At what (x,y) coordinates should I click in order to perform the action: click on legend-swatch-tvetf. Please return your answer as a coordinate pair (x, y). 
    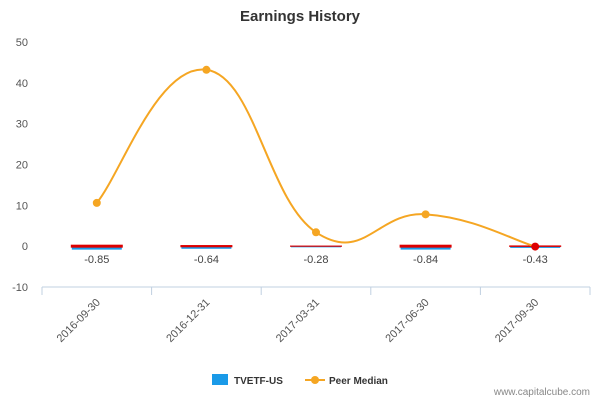
    Looking at the image, I should click on (220, 379).